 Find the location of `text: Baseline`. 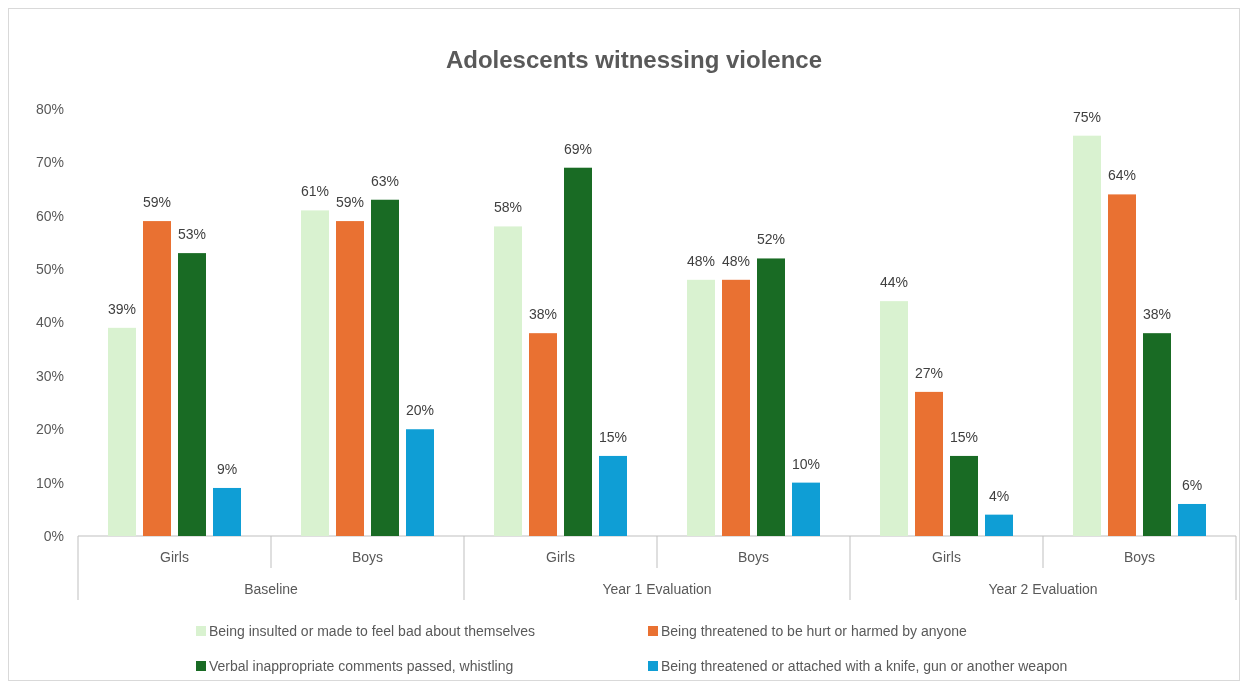

text: Baseline is located at coordinates (271, 589).